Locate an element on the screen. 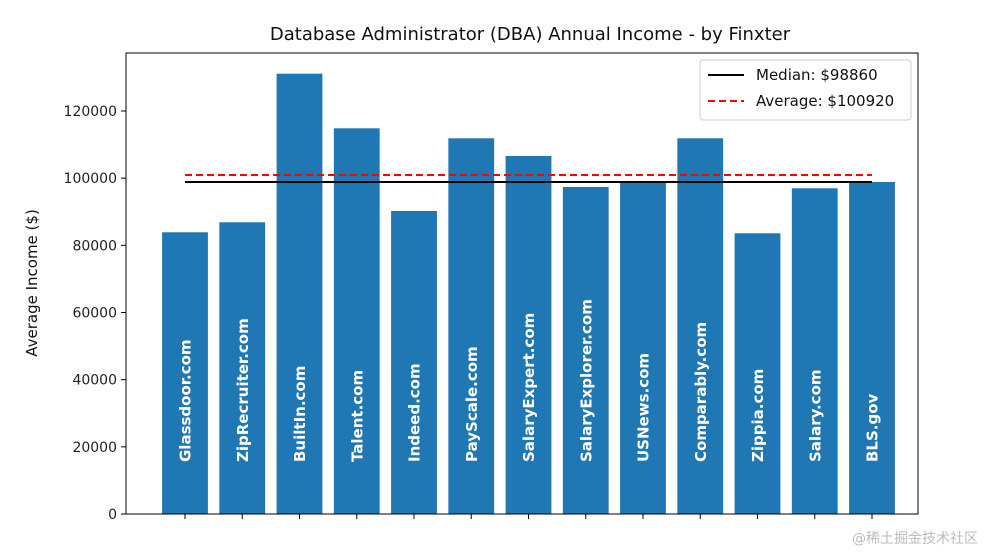 The image size is (986, 552). bar-label: Indeed.com is located at coordinates (415, 412).